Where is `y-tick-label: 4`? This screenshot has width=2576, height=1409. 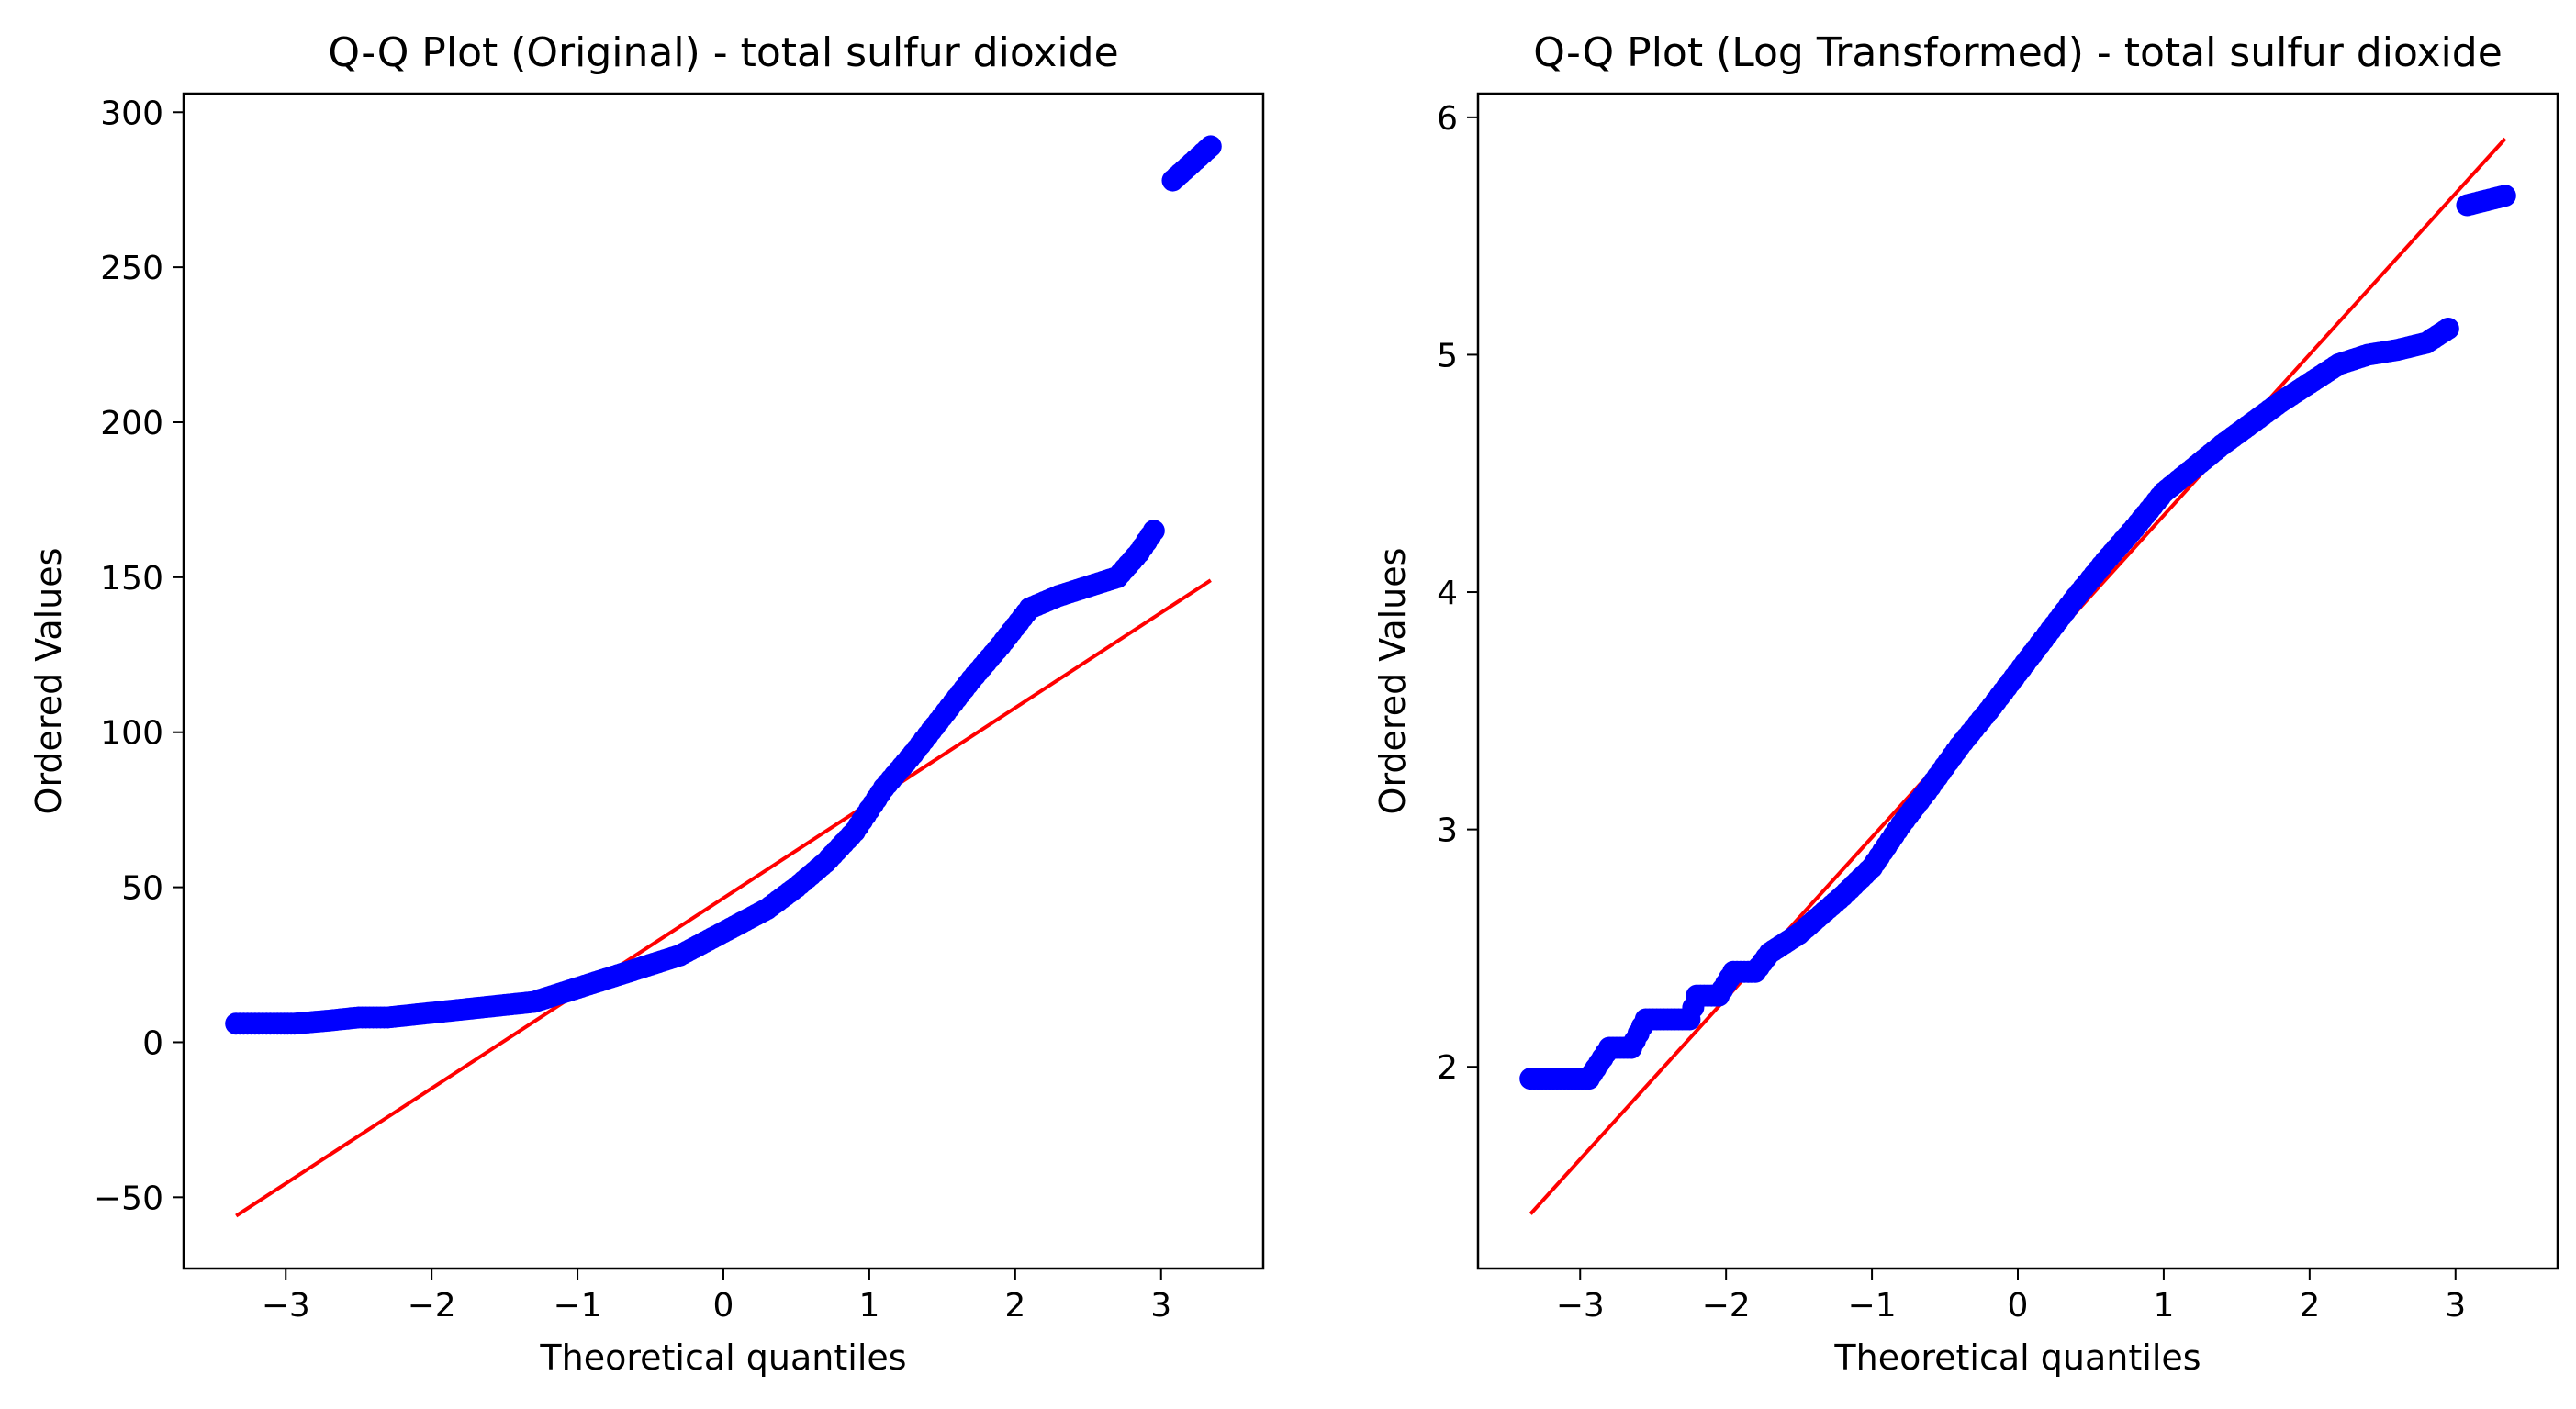
y-tick-label: 4 is located at coordinates (1447, 593).